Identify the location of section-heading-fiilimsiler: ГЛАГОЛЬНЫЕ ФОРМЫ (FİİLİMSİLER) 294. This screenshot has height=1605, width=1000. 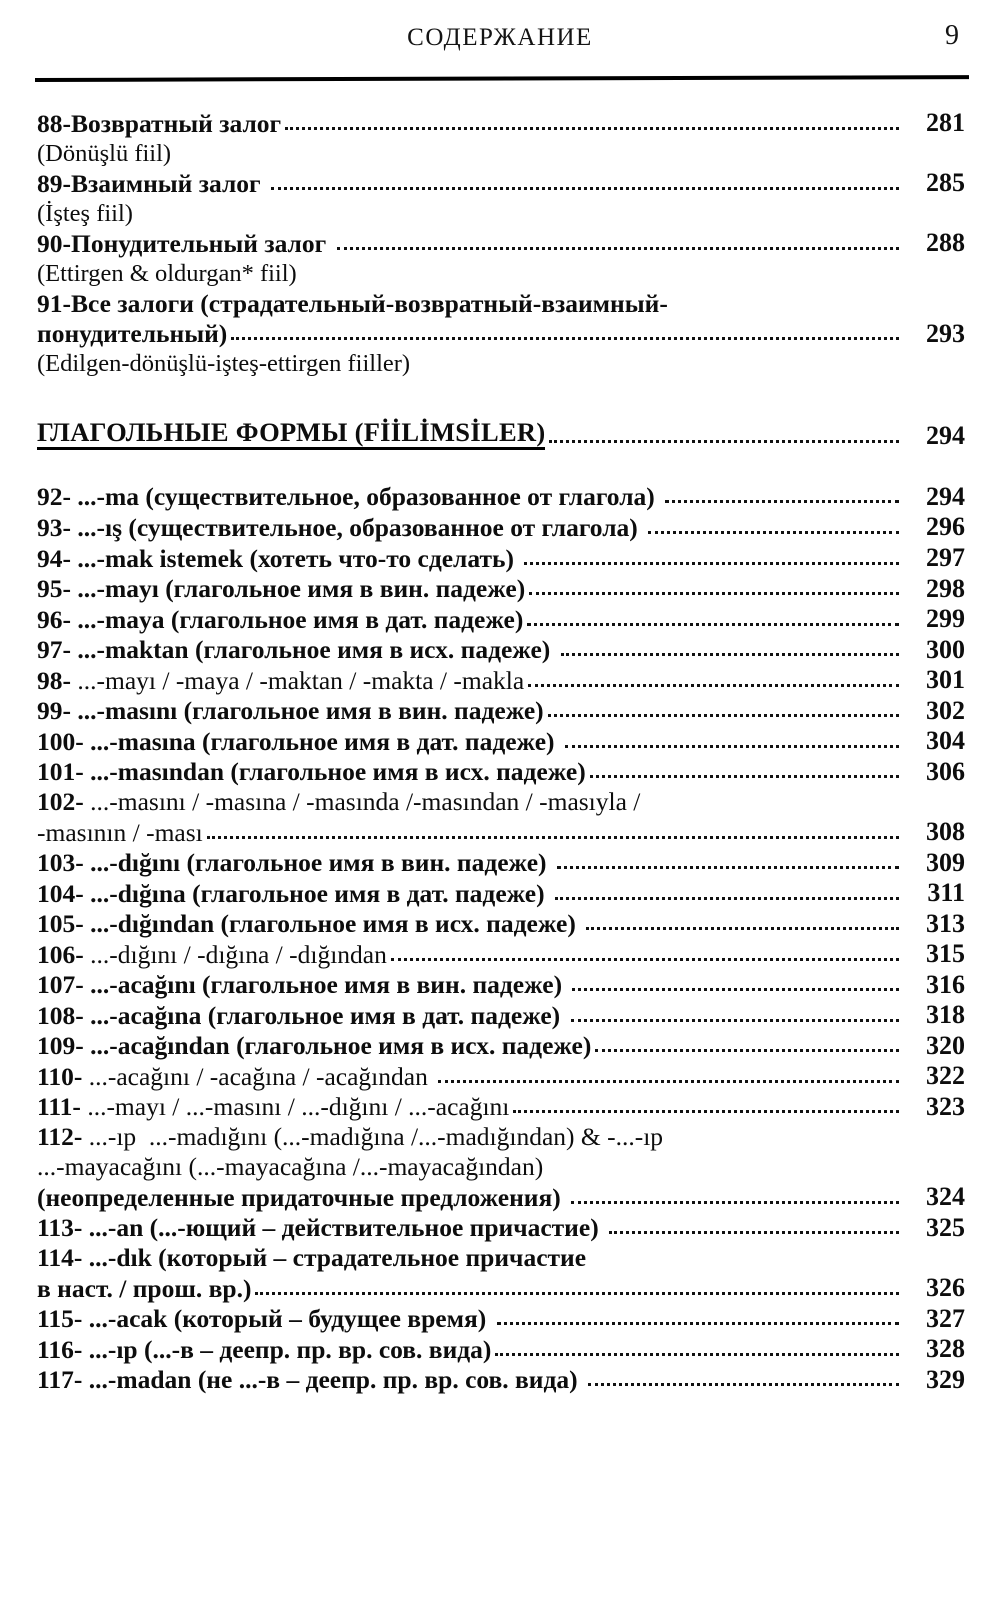
(501, 434).